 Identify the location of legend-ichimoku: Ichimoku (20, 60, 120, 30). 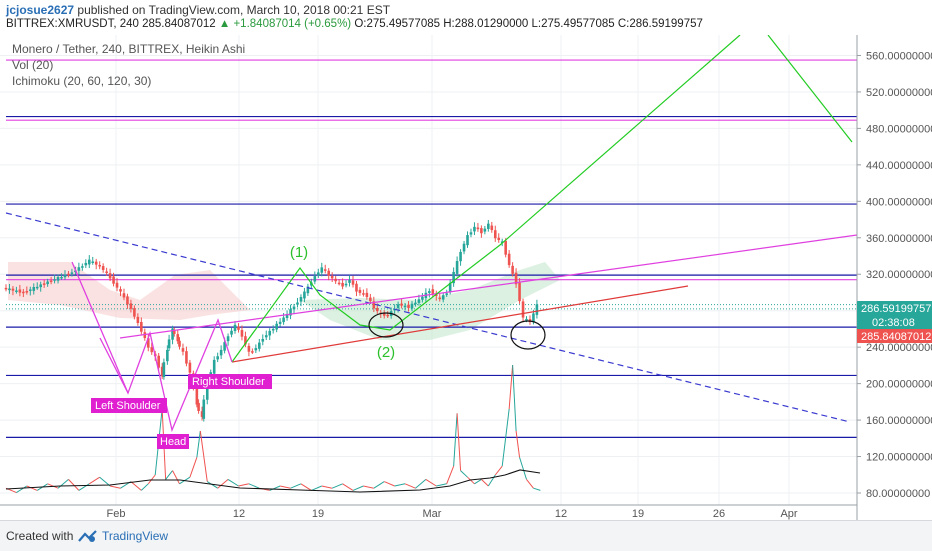
(81, 81).